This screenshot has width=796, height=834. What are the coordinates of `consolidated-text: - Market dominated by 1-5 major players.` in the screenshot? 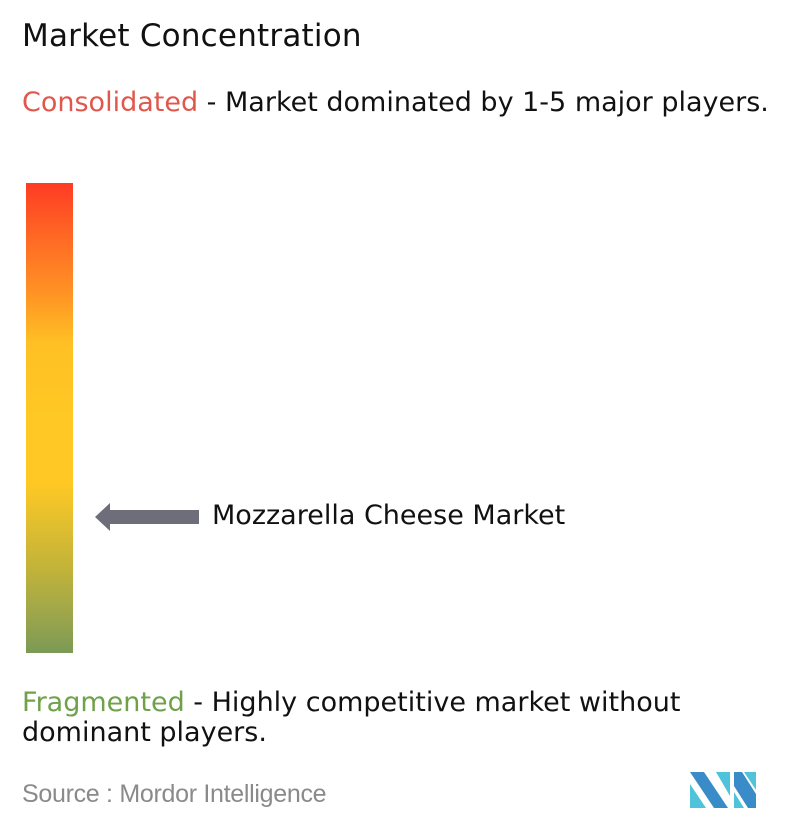 It's located at (483, 102).